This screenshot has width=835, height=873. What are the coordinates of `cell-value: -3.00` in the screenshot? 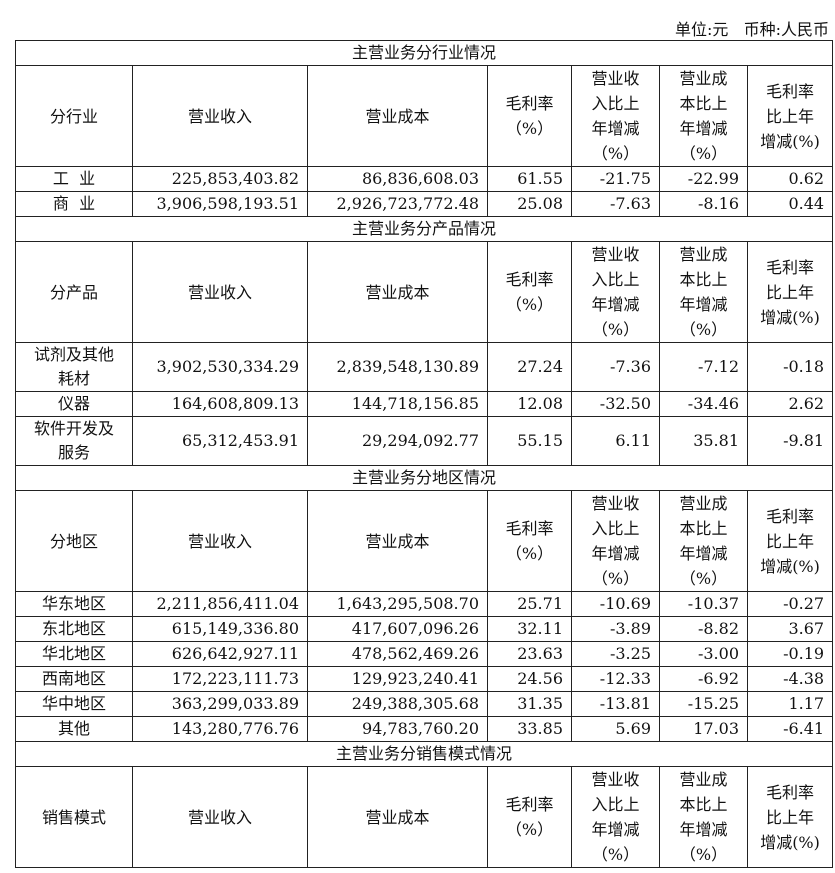 It's located at (703, 654).